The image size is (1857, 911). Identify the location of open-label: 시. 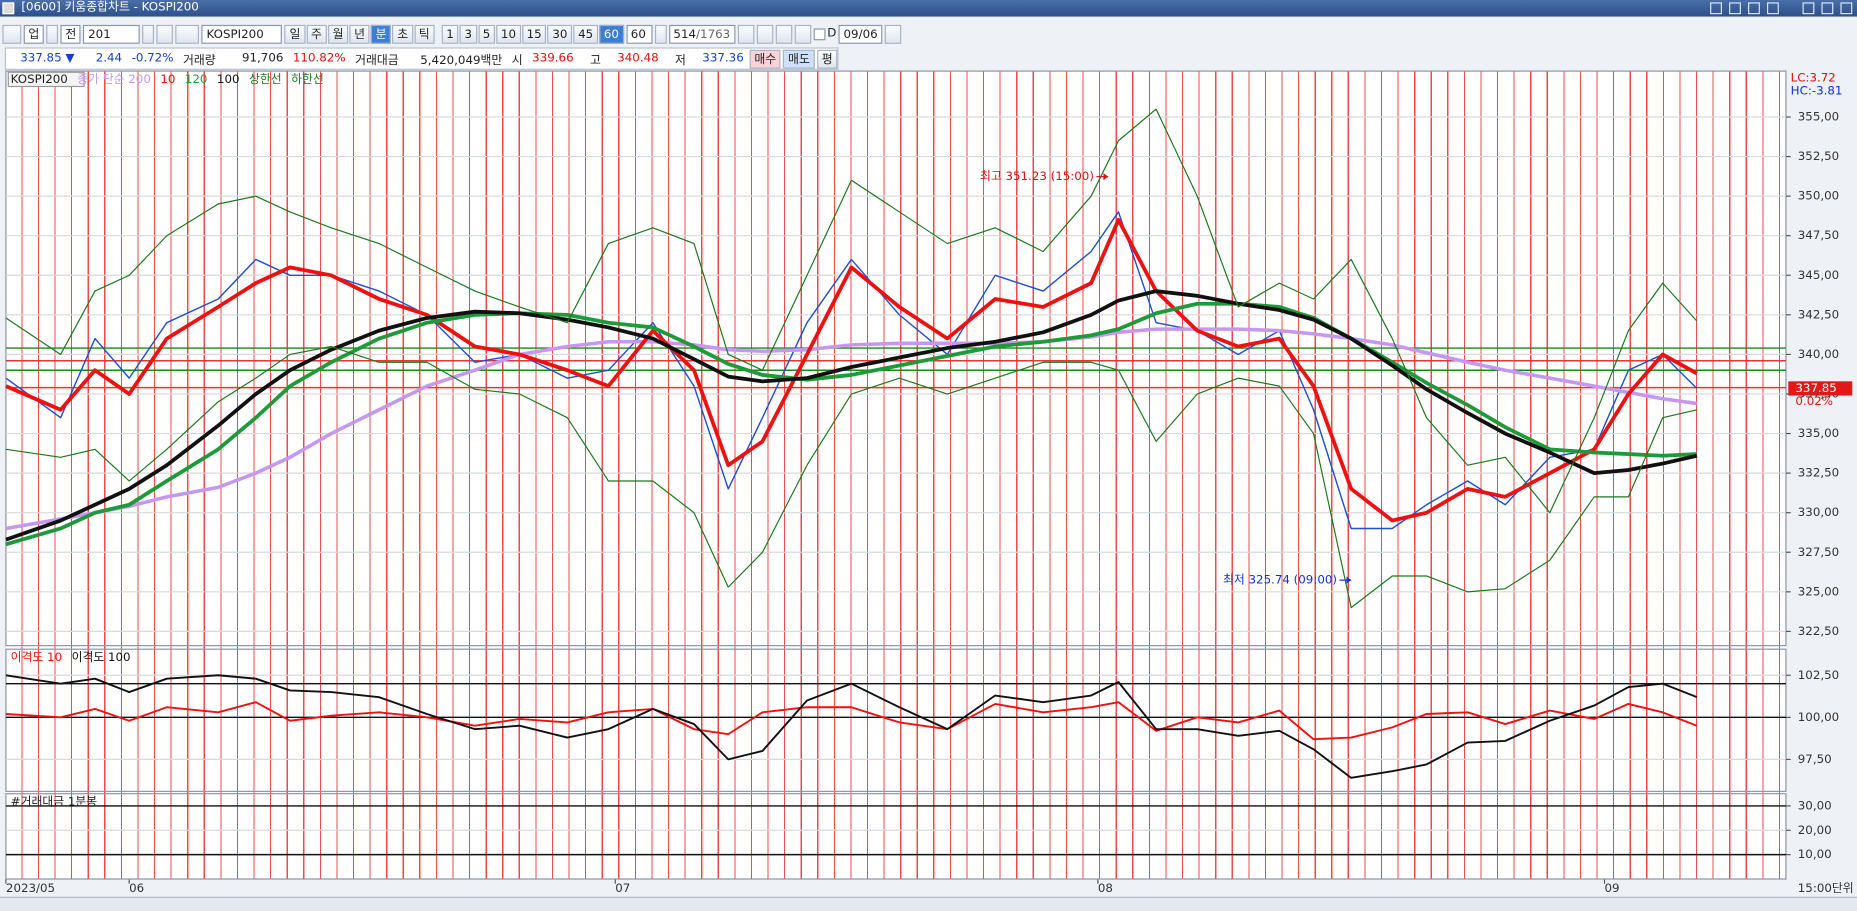
(517, 61).